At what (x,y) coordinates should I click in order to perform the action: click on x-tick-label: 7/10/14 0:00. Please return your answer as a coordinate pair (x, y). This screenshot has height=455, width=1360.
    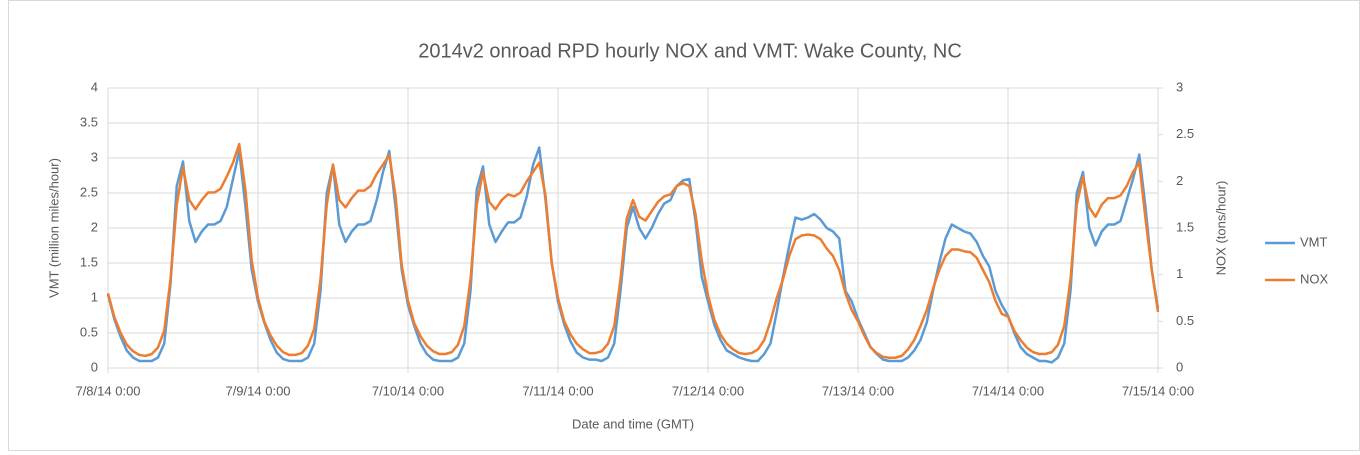
    Looking at the image, I should click on (408, 390).